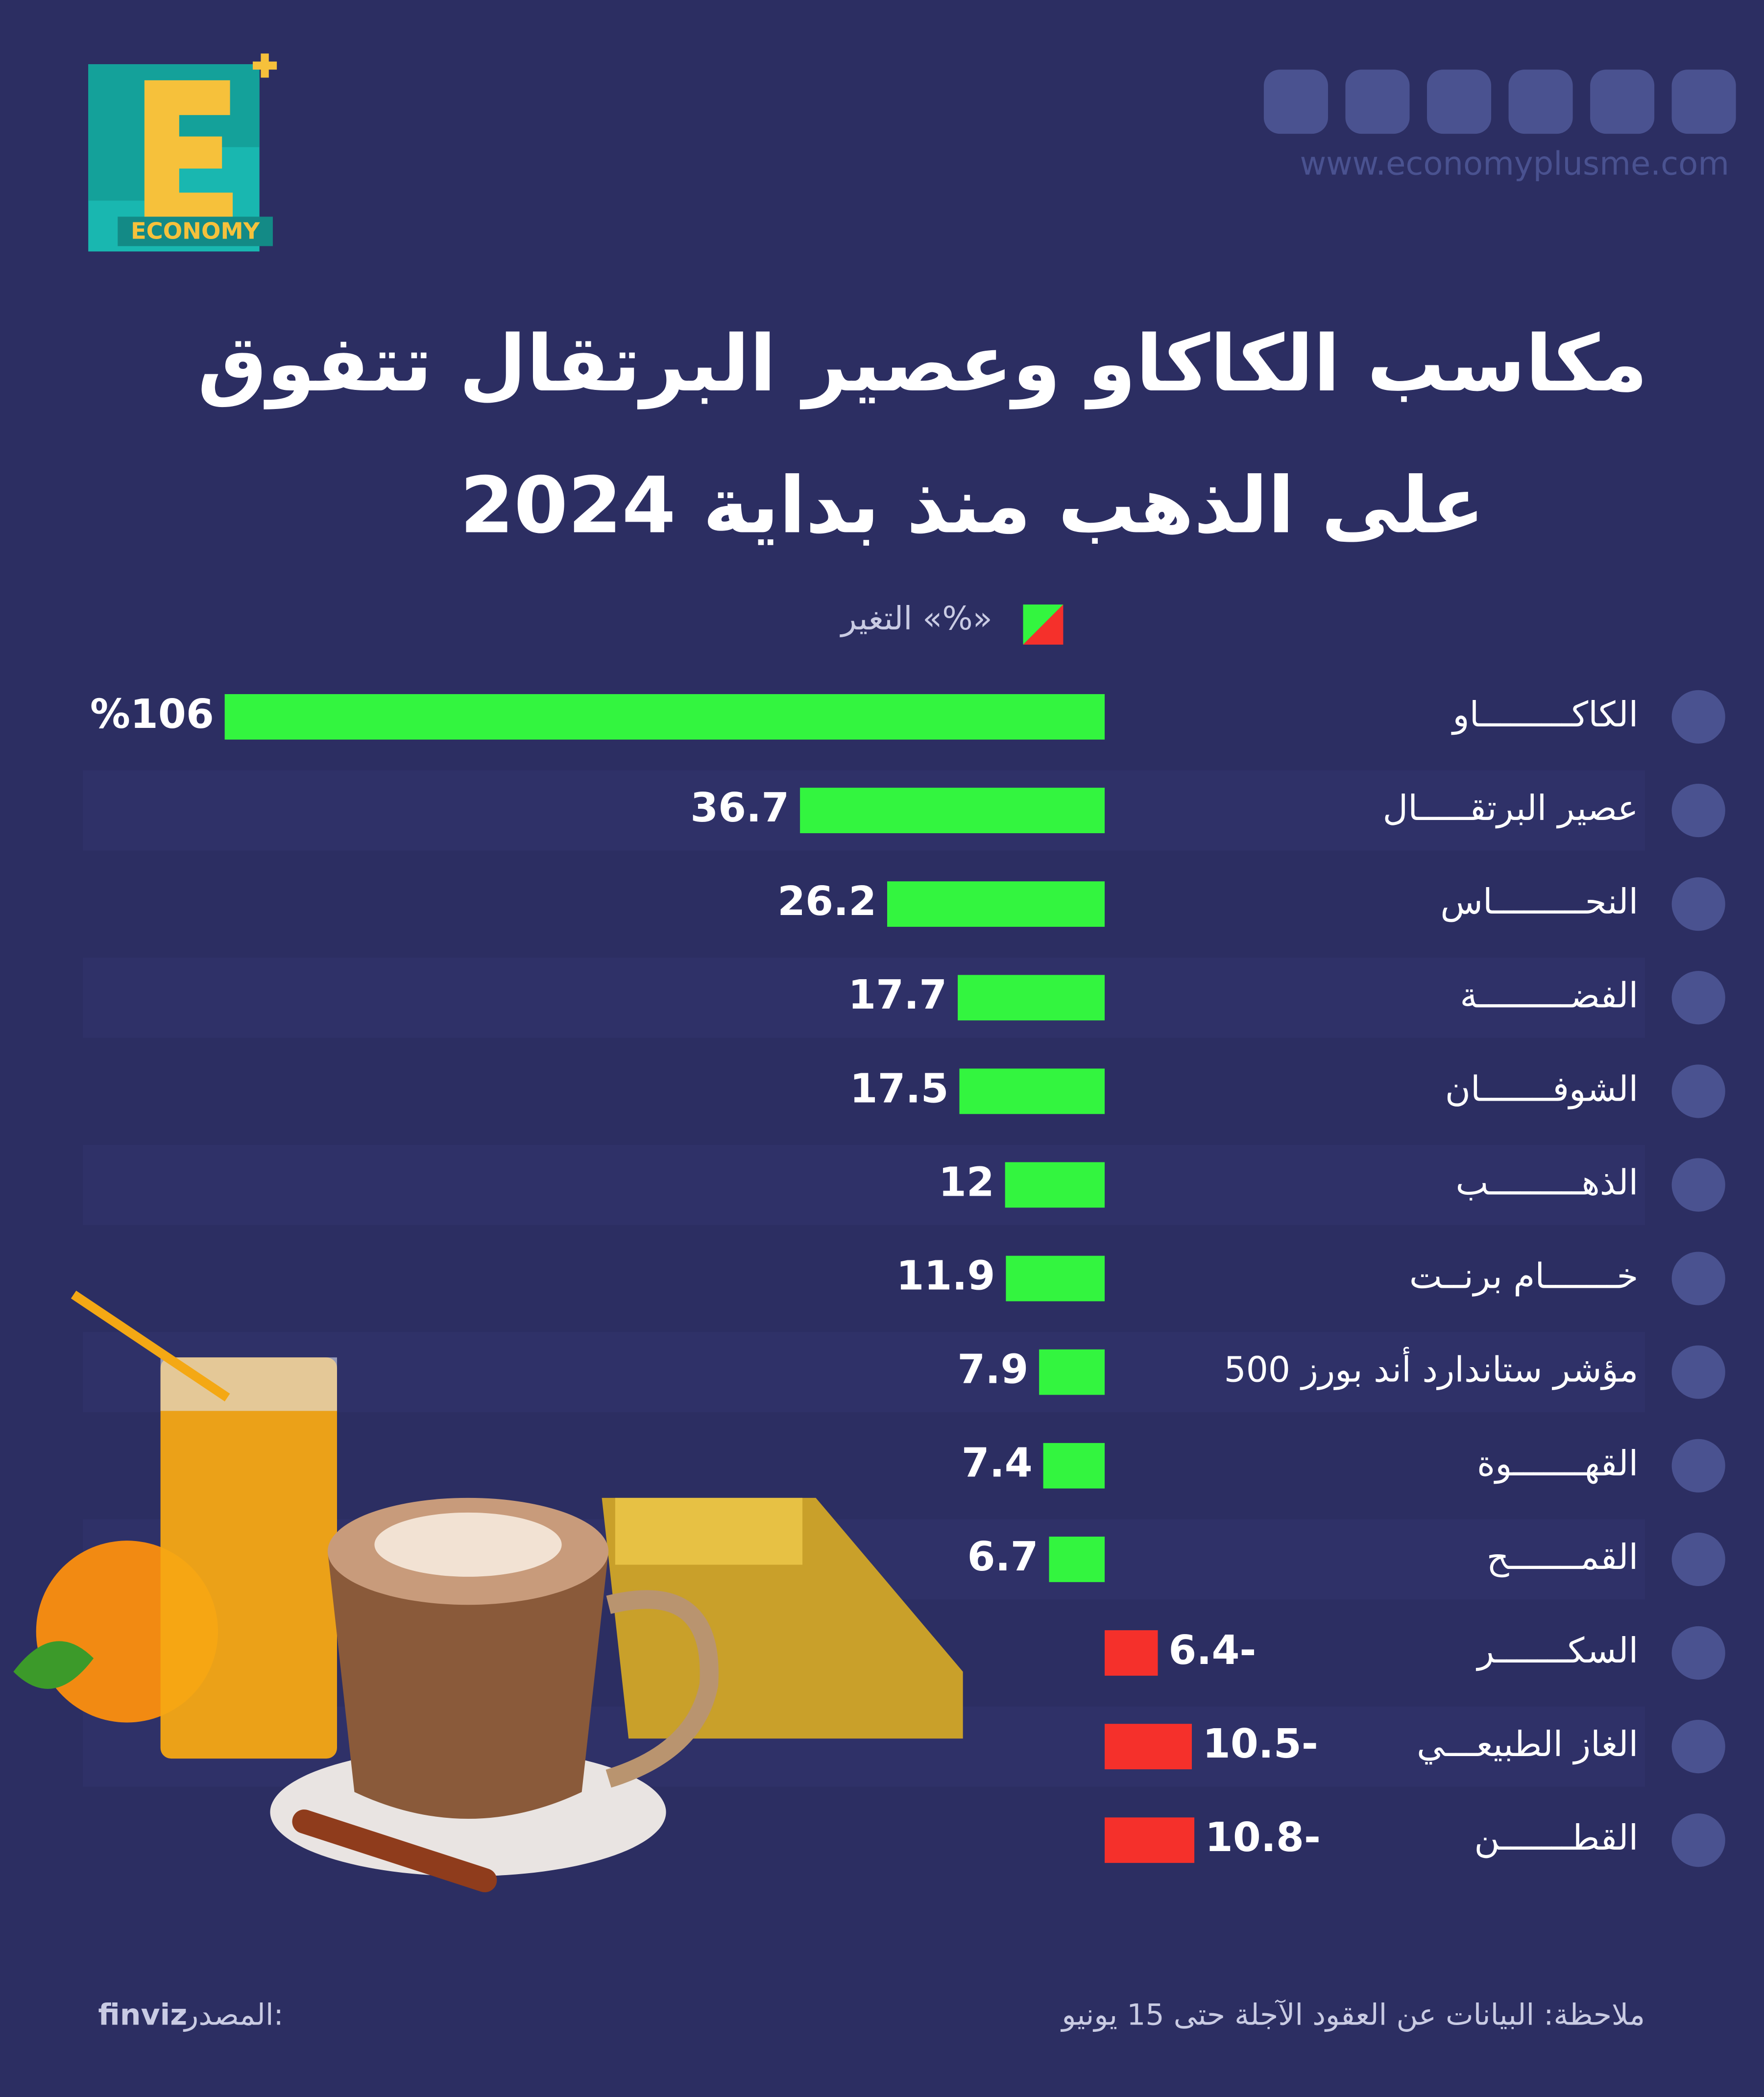 The image size is (1764, 2097). What do you see at coordinates (182, 152) in the screenshot?
I see `logo: ECONOMY` at bounding box center [182, 152].